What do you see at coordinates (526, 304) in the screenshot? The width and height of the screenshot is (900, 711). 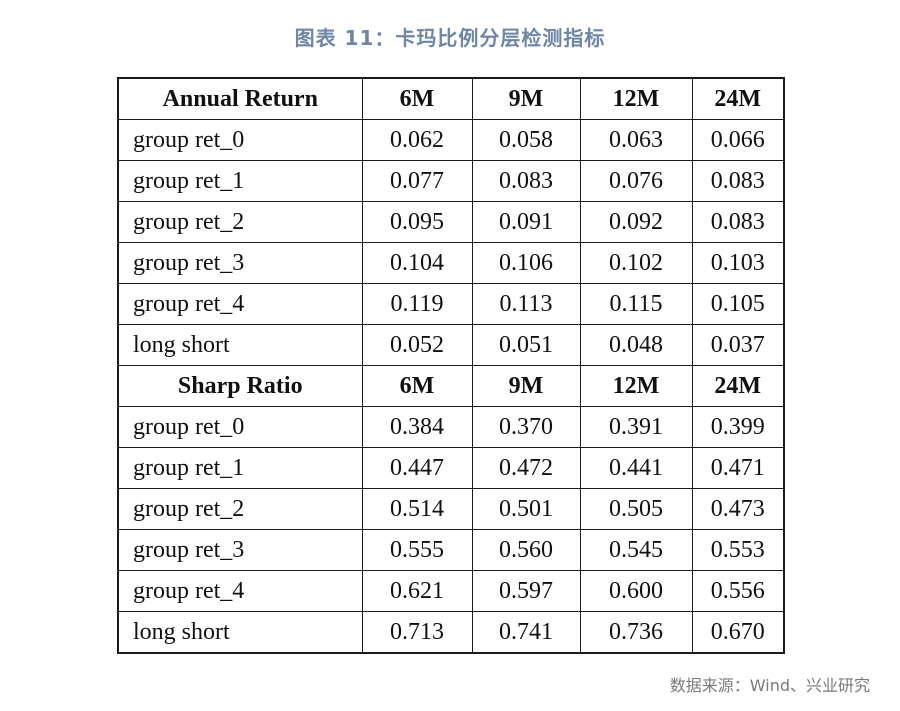 I see `value-cell: 0.113` at bounding box center [526, 304].